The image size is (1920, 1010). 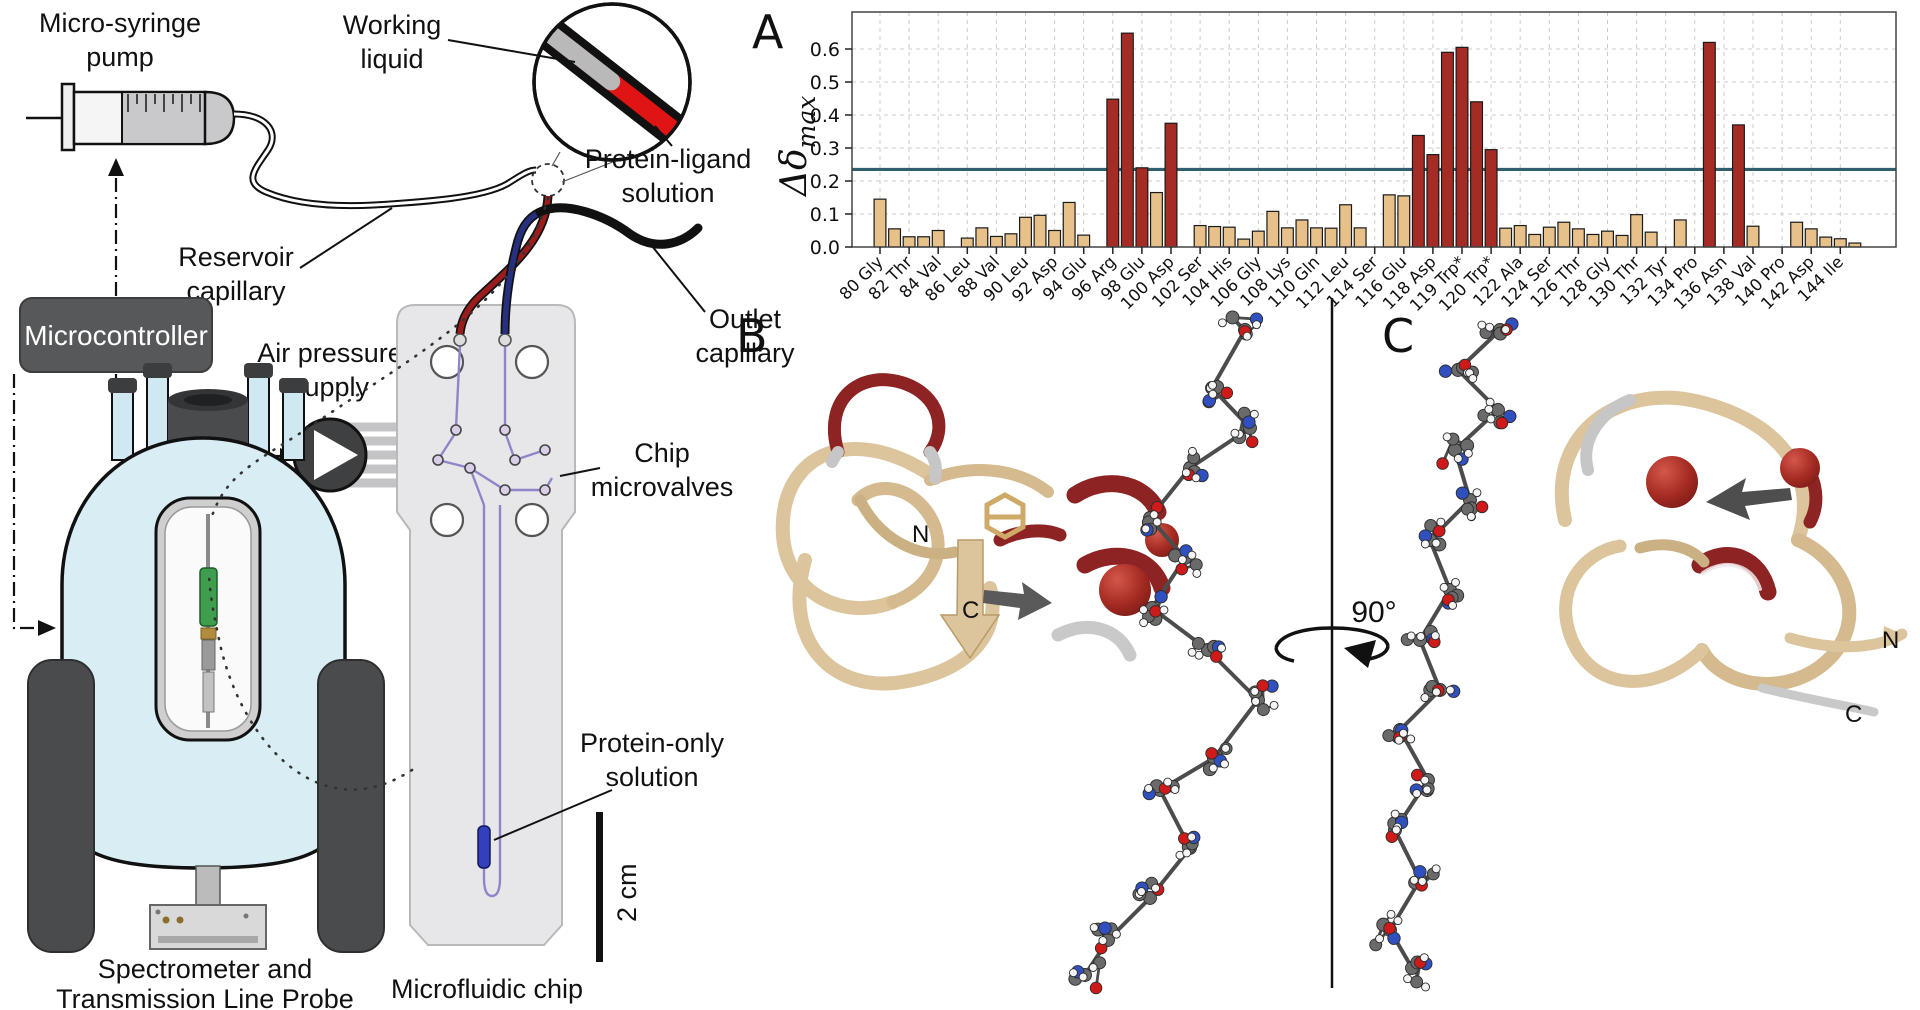 What do you see at coordinates (489, 441) in the screenshot?
I see `chip-holes` at bounding box center [489, 441].